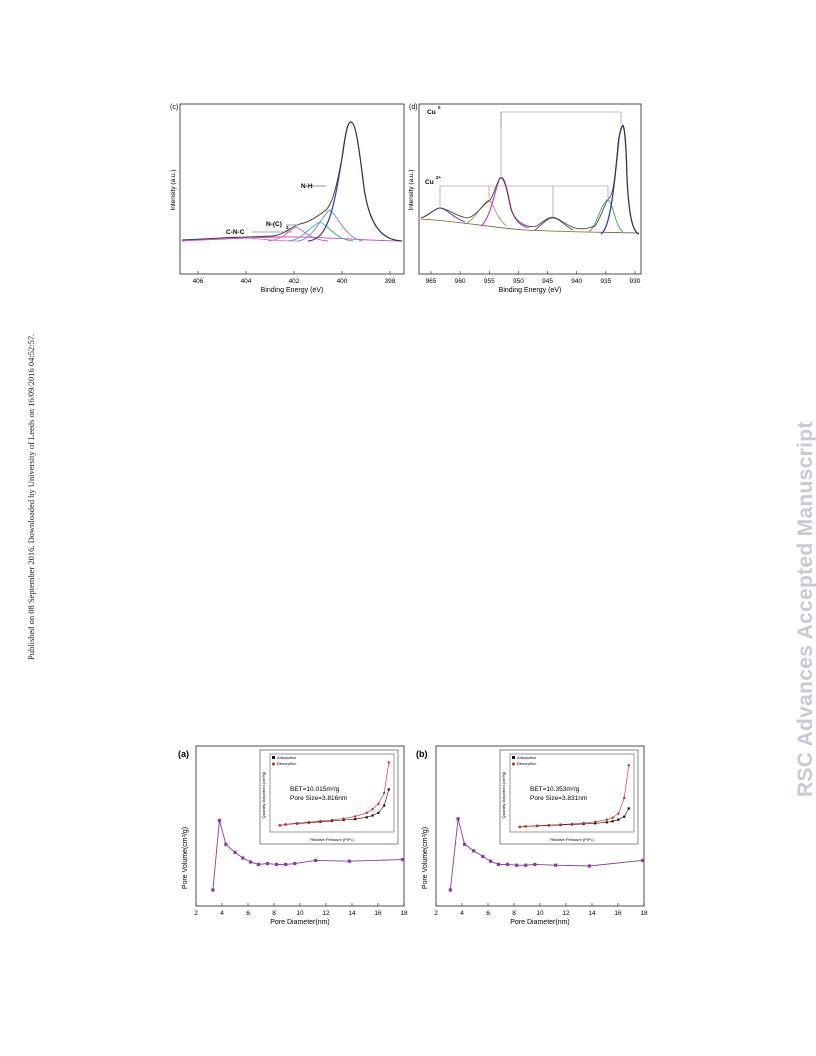 The image size is (816, 1056). Describe the element at coordinates (378, 913) in the screenshot. I see `psd-a-tick-label: 16` at that location.